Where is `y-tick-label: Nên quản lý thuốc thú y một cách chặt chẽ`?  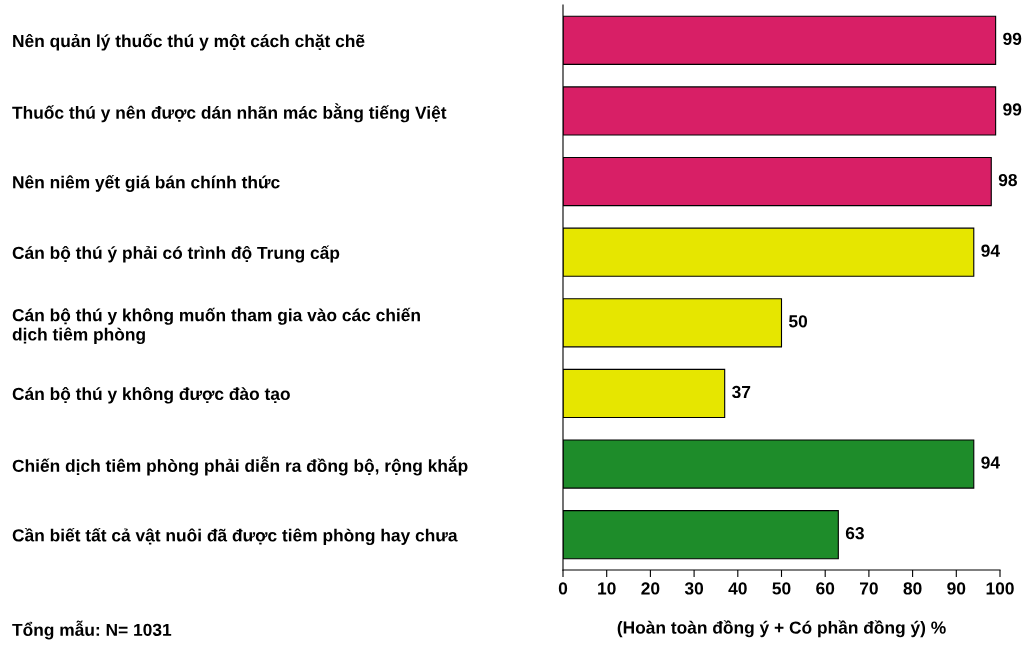
y-tick-label: Nên quản lý thuốc thú y một cách chặt chẽ is located at coordinates (189, 42).